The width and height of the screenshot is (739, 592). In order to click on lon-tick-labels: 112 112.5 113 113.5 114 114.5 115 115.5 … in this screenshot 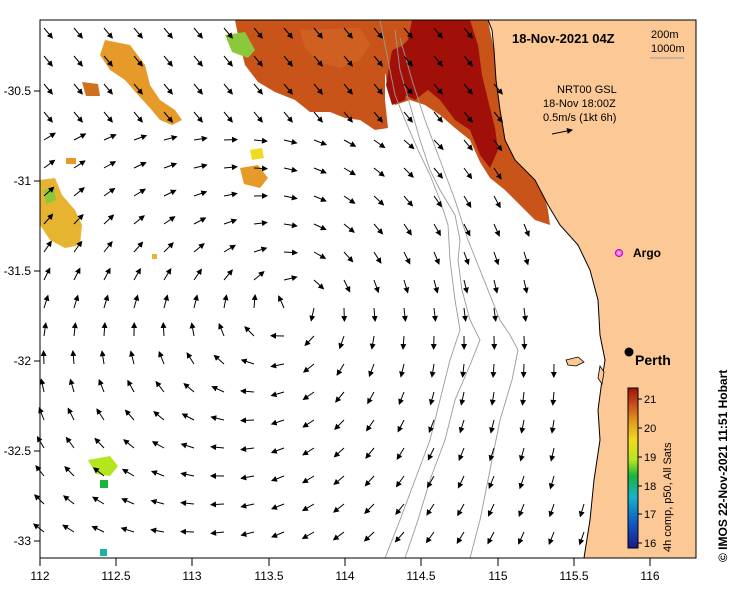, I will do `click(344, 576)`.